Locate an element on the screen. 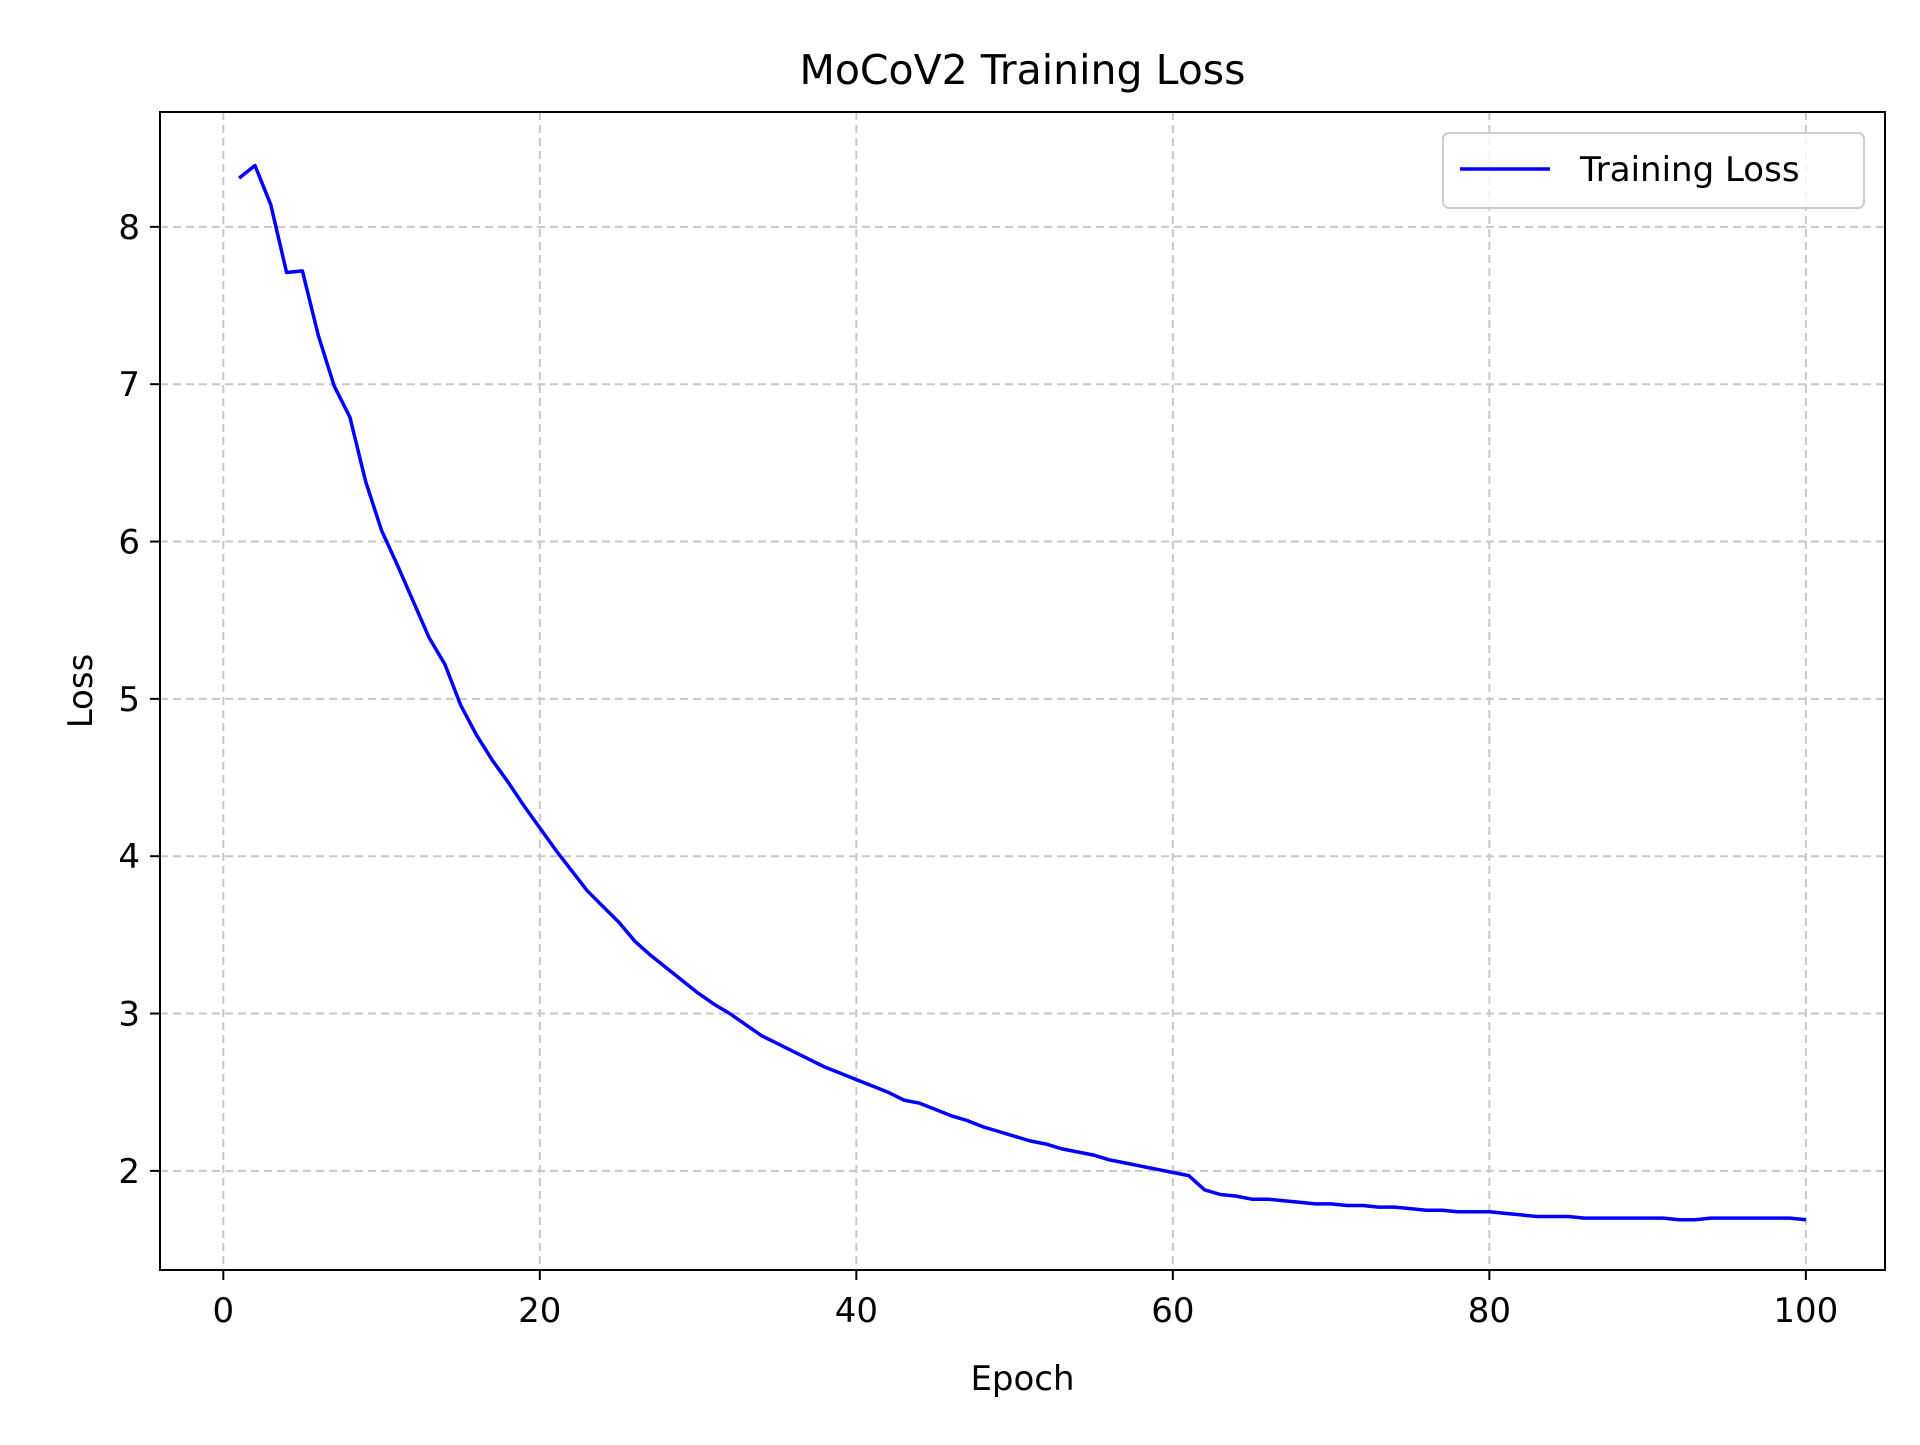 This screenshot has width=1920, height=1445. x-tick-label: 60 is located at coordinates (1172, 1311).